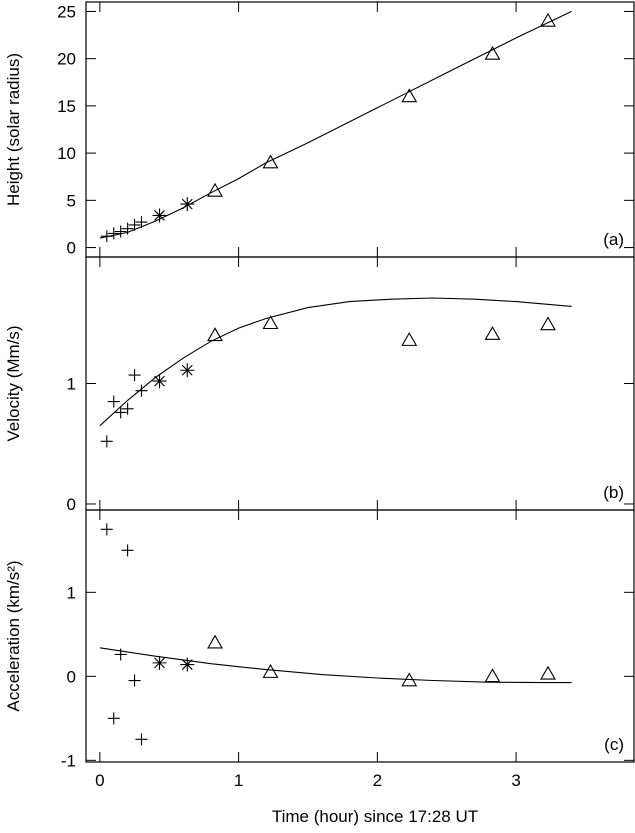 Image resolution: width=635 pixels, height=833 pixels. Describe the element at coordinates (68, 760) in the screenshot. I see `y-tick-label: -1` at that location.